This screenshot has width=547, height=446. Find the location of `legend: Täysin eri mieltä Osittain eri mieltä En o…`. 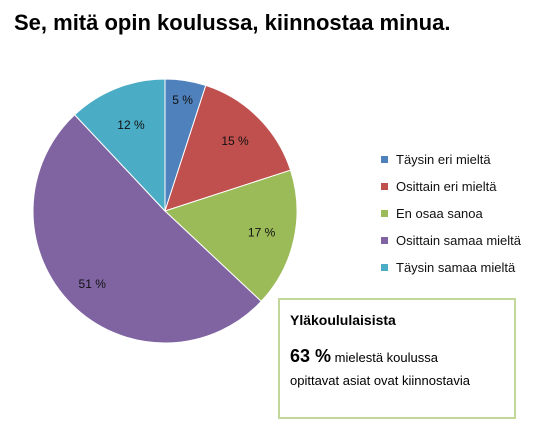

legend: Täysin eri mieltä Osittain eri mieltä En o… is located at coordinates (451, 213).